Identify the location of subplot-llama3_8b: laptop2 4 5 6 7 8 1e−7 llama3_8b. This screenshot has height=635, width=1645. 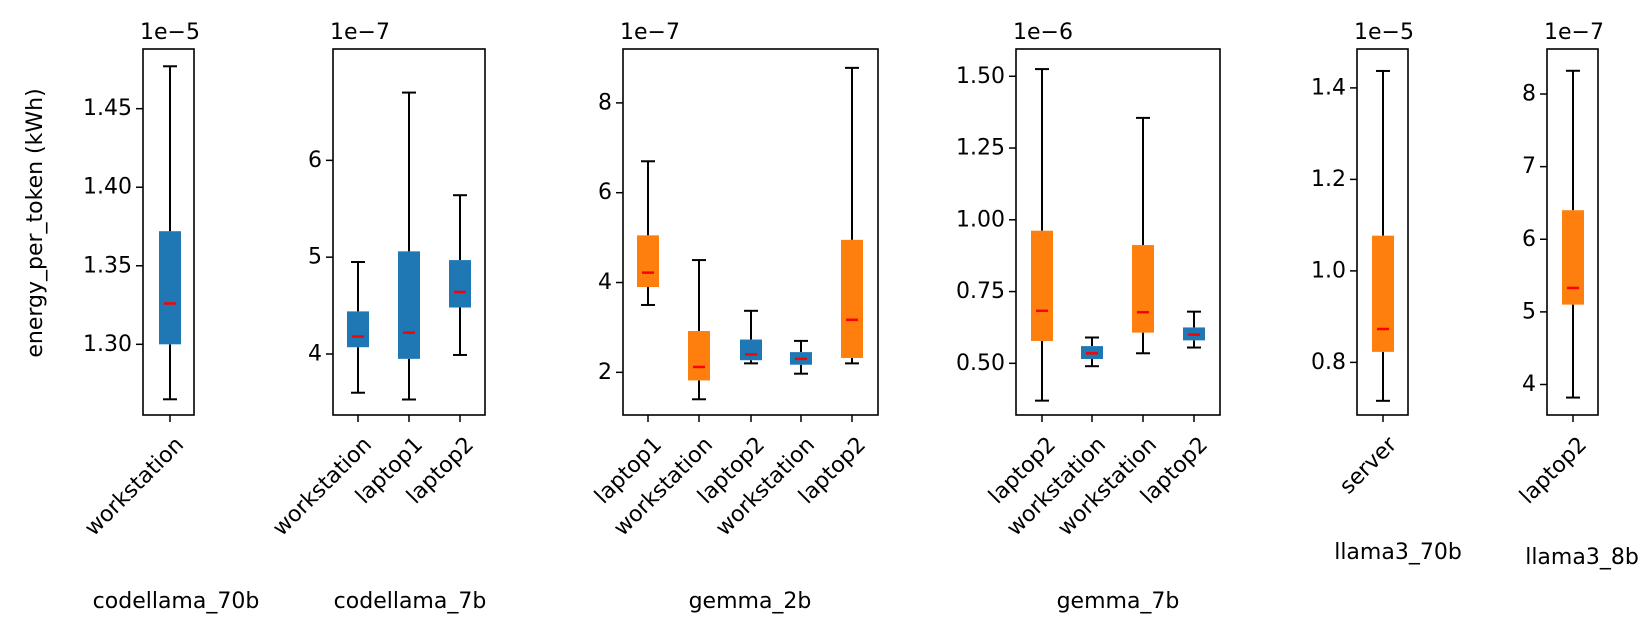
(1577, 295).